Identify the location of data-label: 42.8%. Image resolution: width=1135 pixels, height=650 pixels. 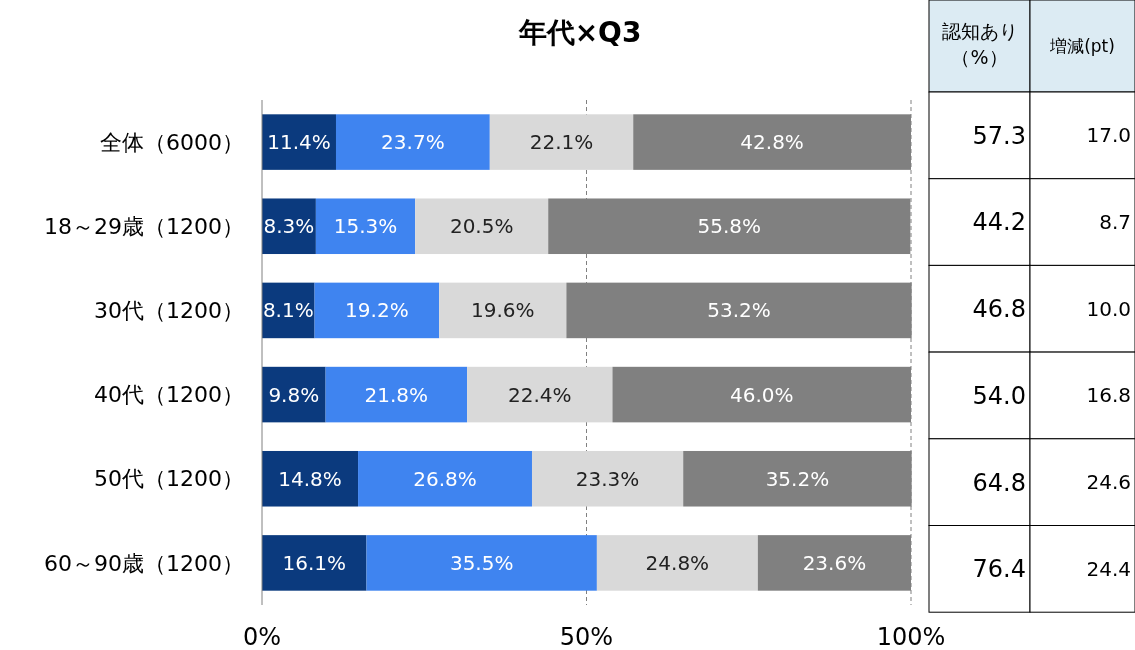
(772, 142).